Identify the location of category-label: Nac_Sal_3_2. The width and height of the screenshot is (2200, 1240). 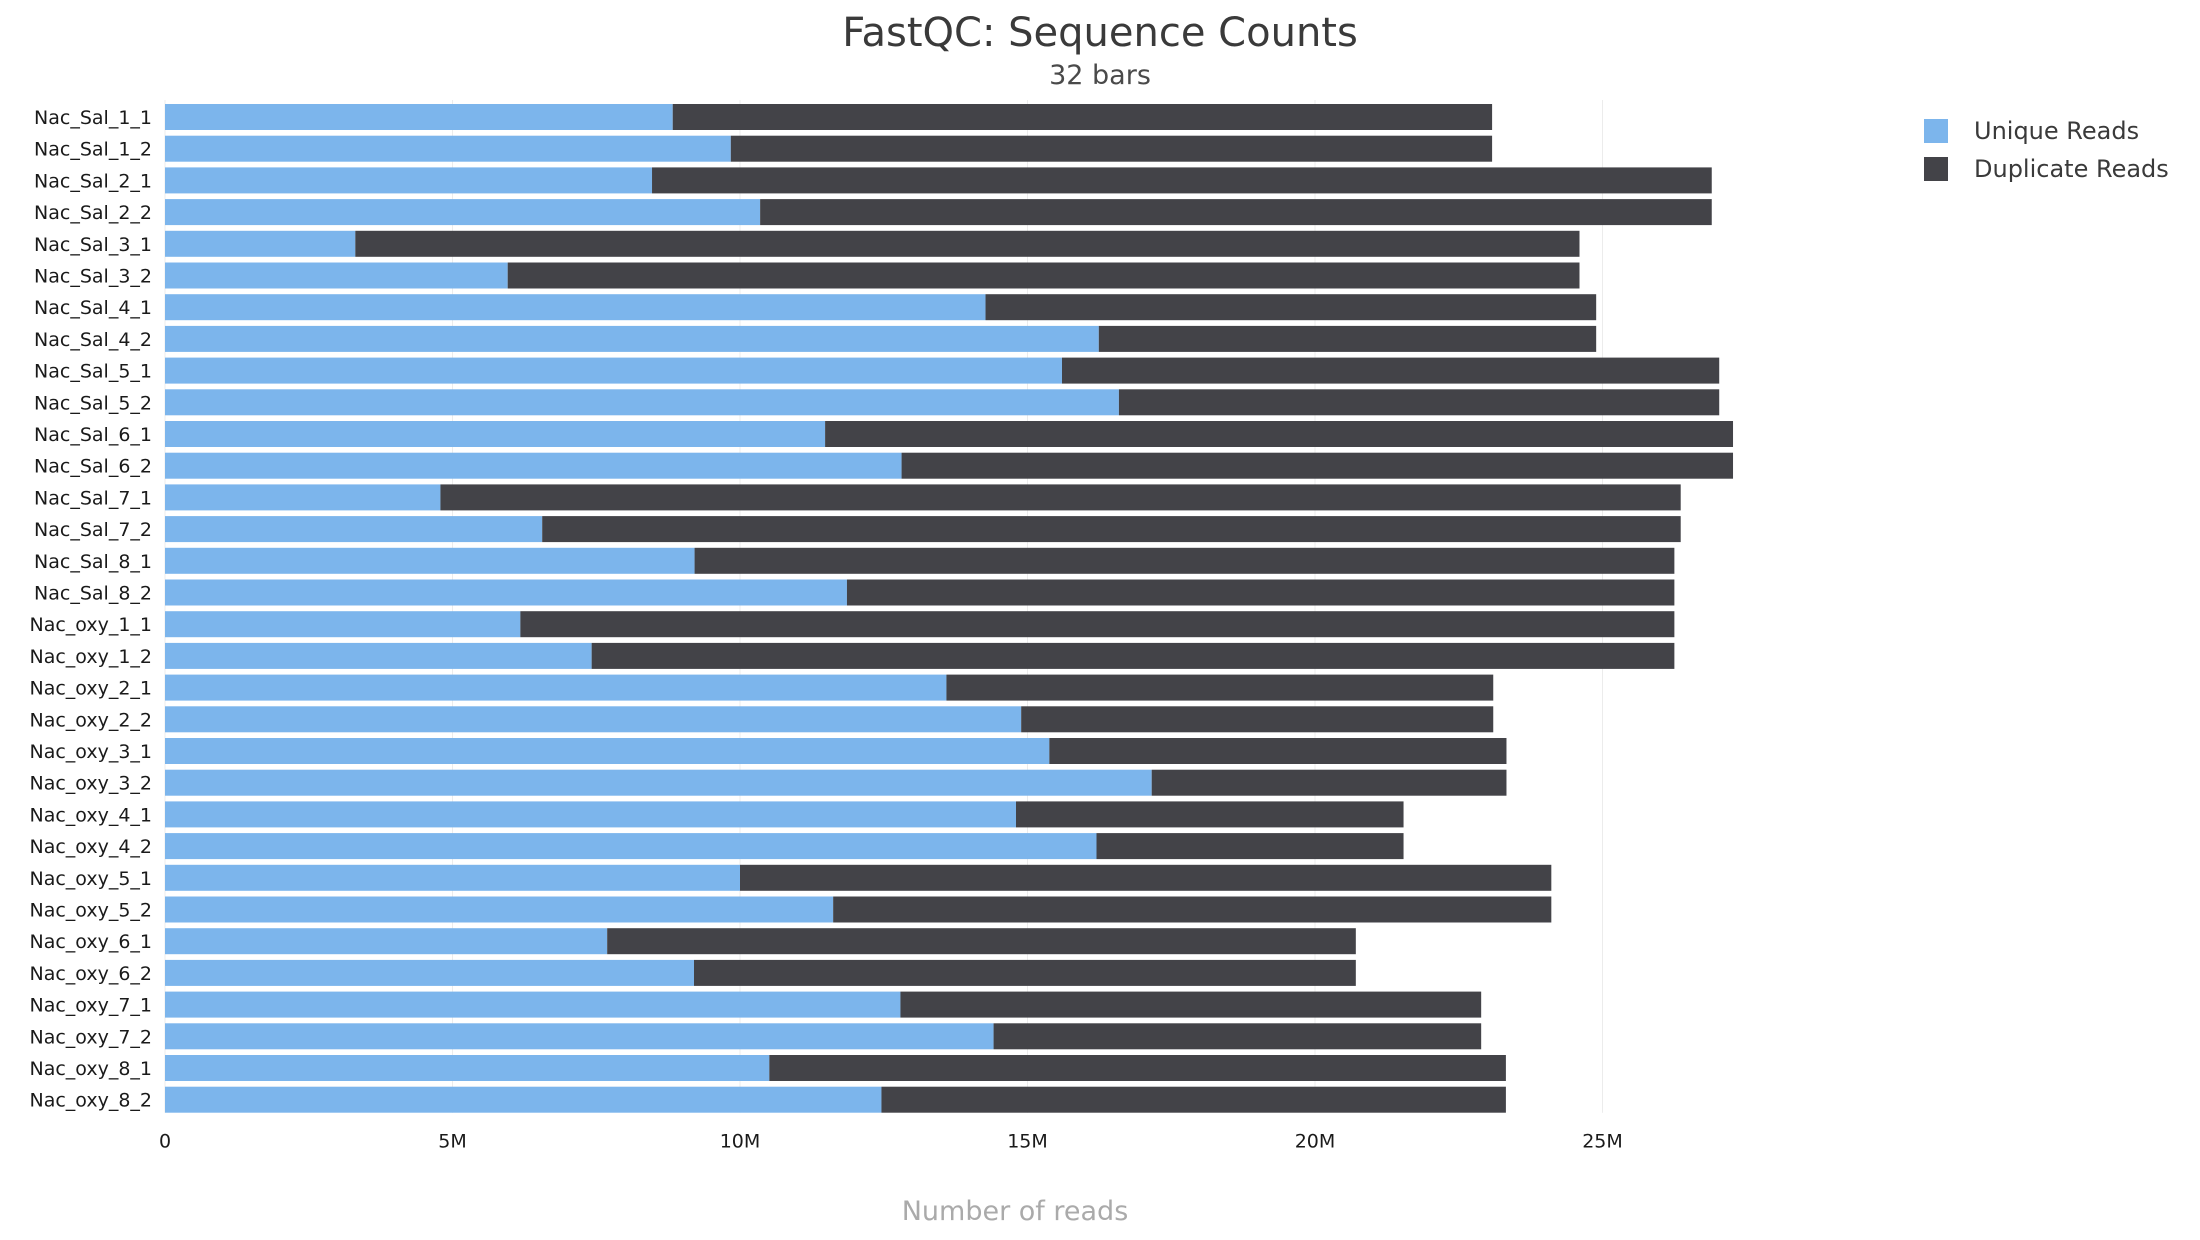
(93, 277).